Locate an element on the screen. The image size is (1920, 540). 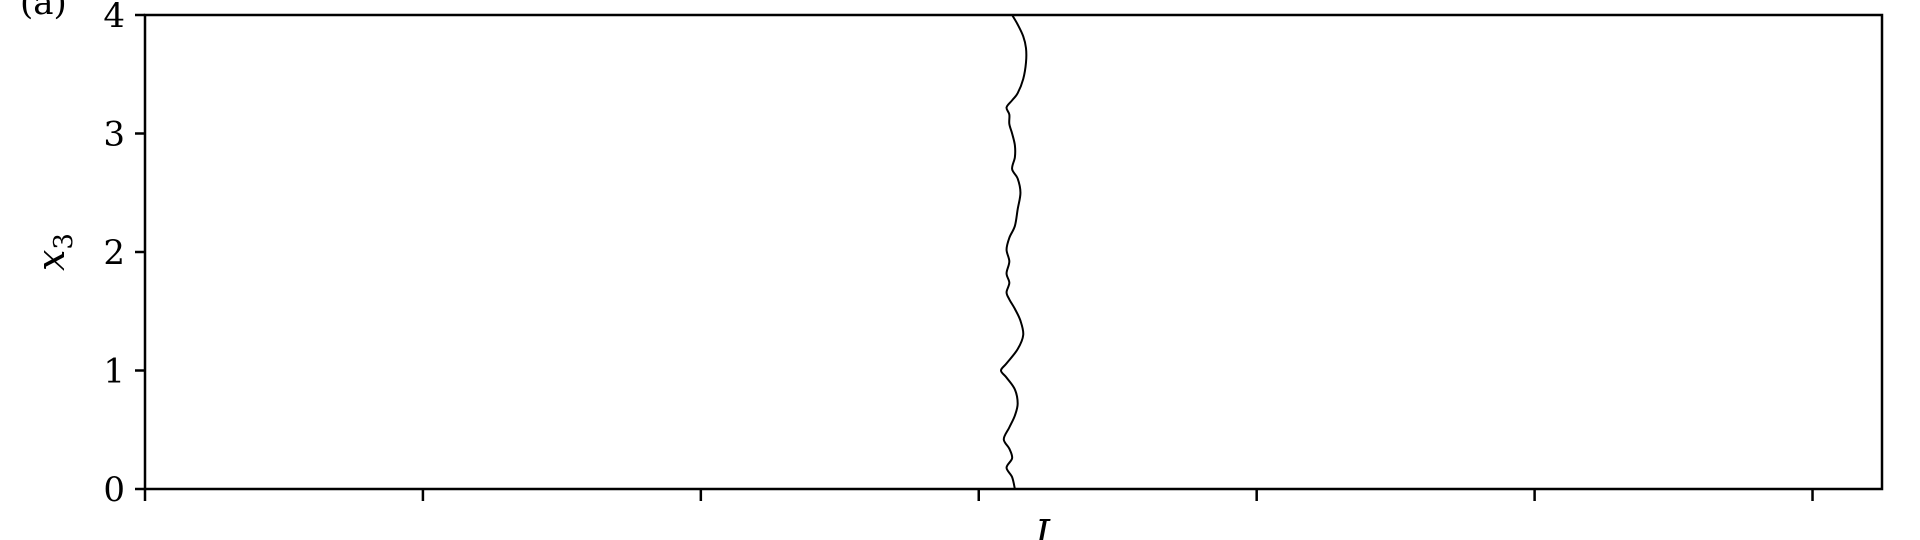
interface-line is located at coordinates (1013, 252).